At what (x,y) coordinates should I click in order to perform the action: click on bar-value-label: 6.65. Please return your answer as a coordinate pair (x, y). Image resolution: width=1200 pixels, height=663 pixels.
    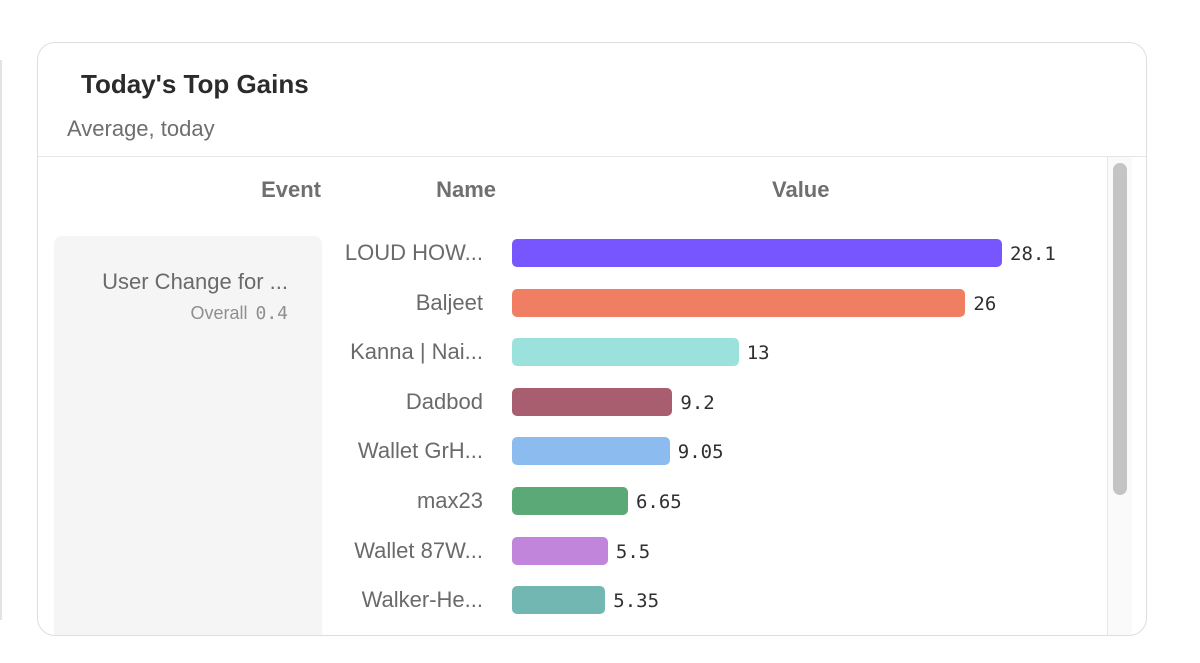
    Looking at the image, I should click on (658, 502).